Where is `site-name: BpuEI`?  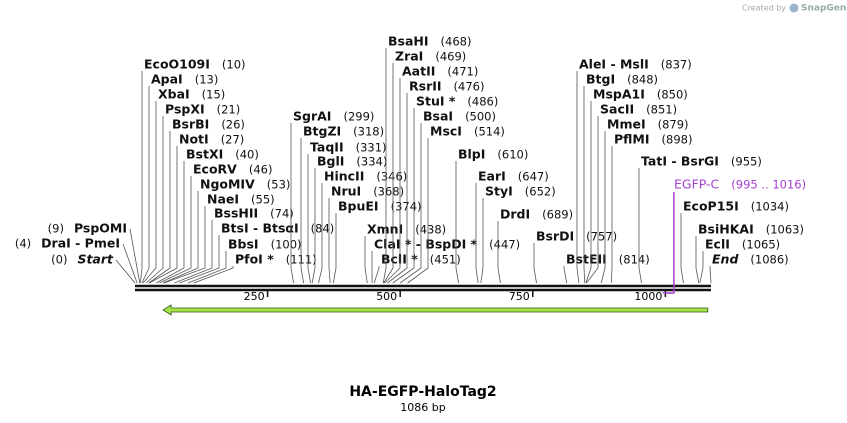
site-name: BpuEI is located at coordinates (358, 206).